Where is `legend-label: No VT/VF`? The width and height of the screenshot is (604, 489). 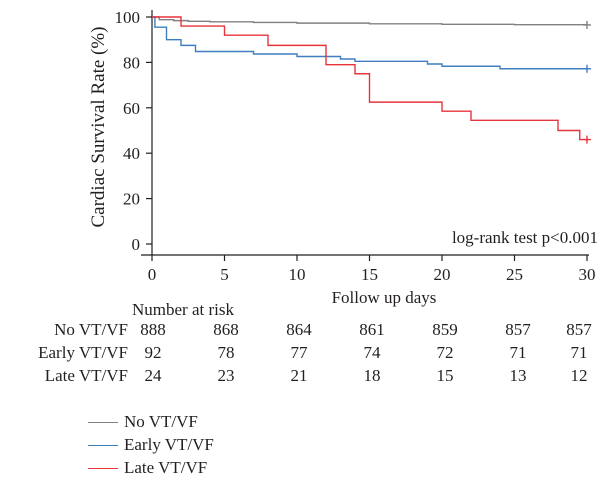 legend-label: No VT/VF is located at coordinates (161, 421).